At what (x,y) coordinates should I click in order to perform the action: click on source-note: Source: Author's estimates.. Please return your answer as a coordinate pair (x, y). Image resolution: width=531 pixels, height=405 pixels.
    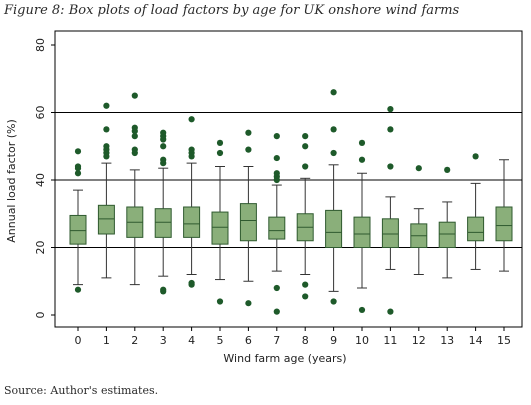
    Looking at the image, I should click on (81, 390).